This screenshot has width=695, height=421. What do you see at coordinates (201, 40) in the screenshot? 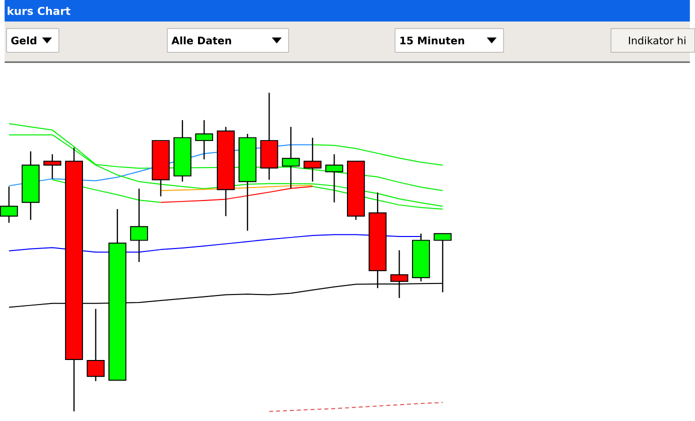
I see `text: Alle Daten` at bounding box center [201, 40].